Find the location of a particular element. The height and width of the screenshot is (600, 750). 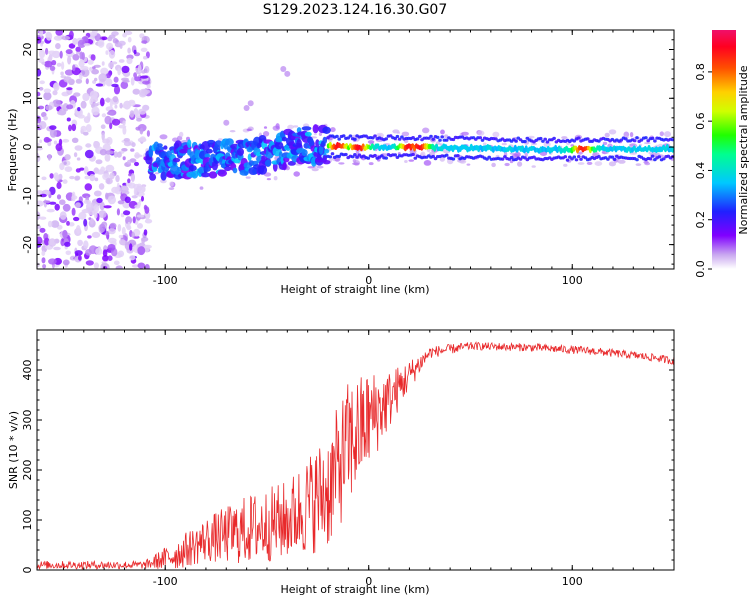

y-tick-label: 400 is located at coordinates (27, 370).